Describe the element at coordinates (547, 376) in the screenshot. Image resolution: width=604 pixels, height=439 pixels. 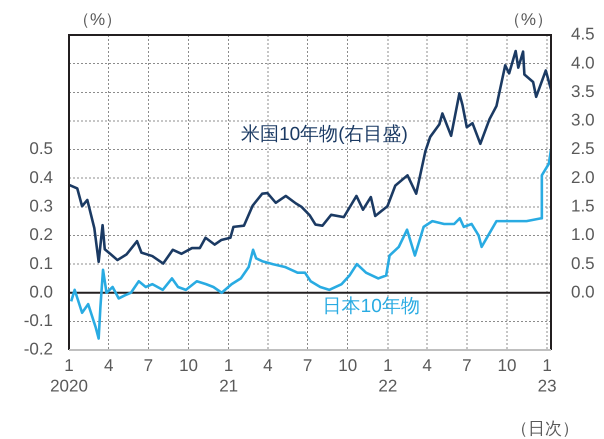
I see `x-tick-label: 1 23` at that location.